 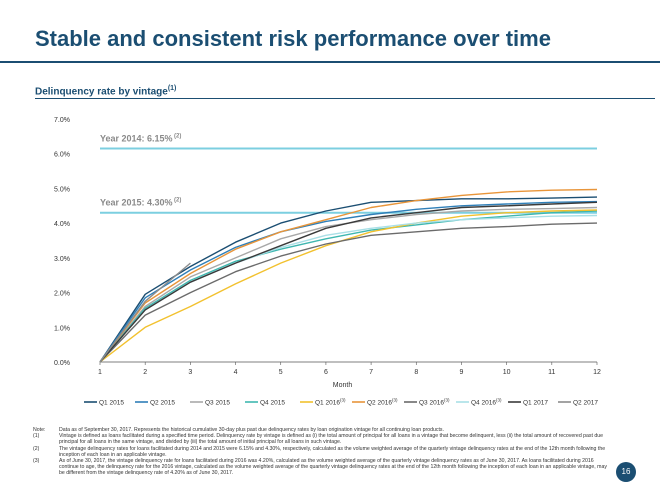 I want to click on legend-label: Q2 2017, so click(x=585, y=403).